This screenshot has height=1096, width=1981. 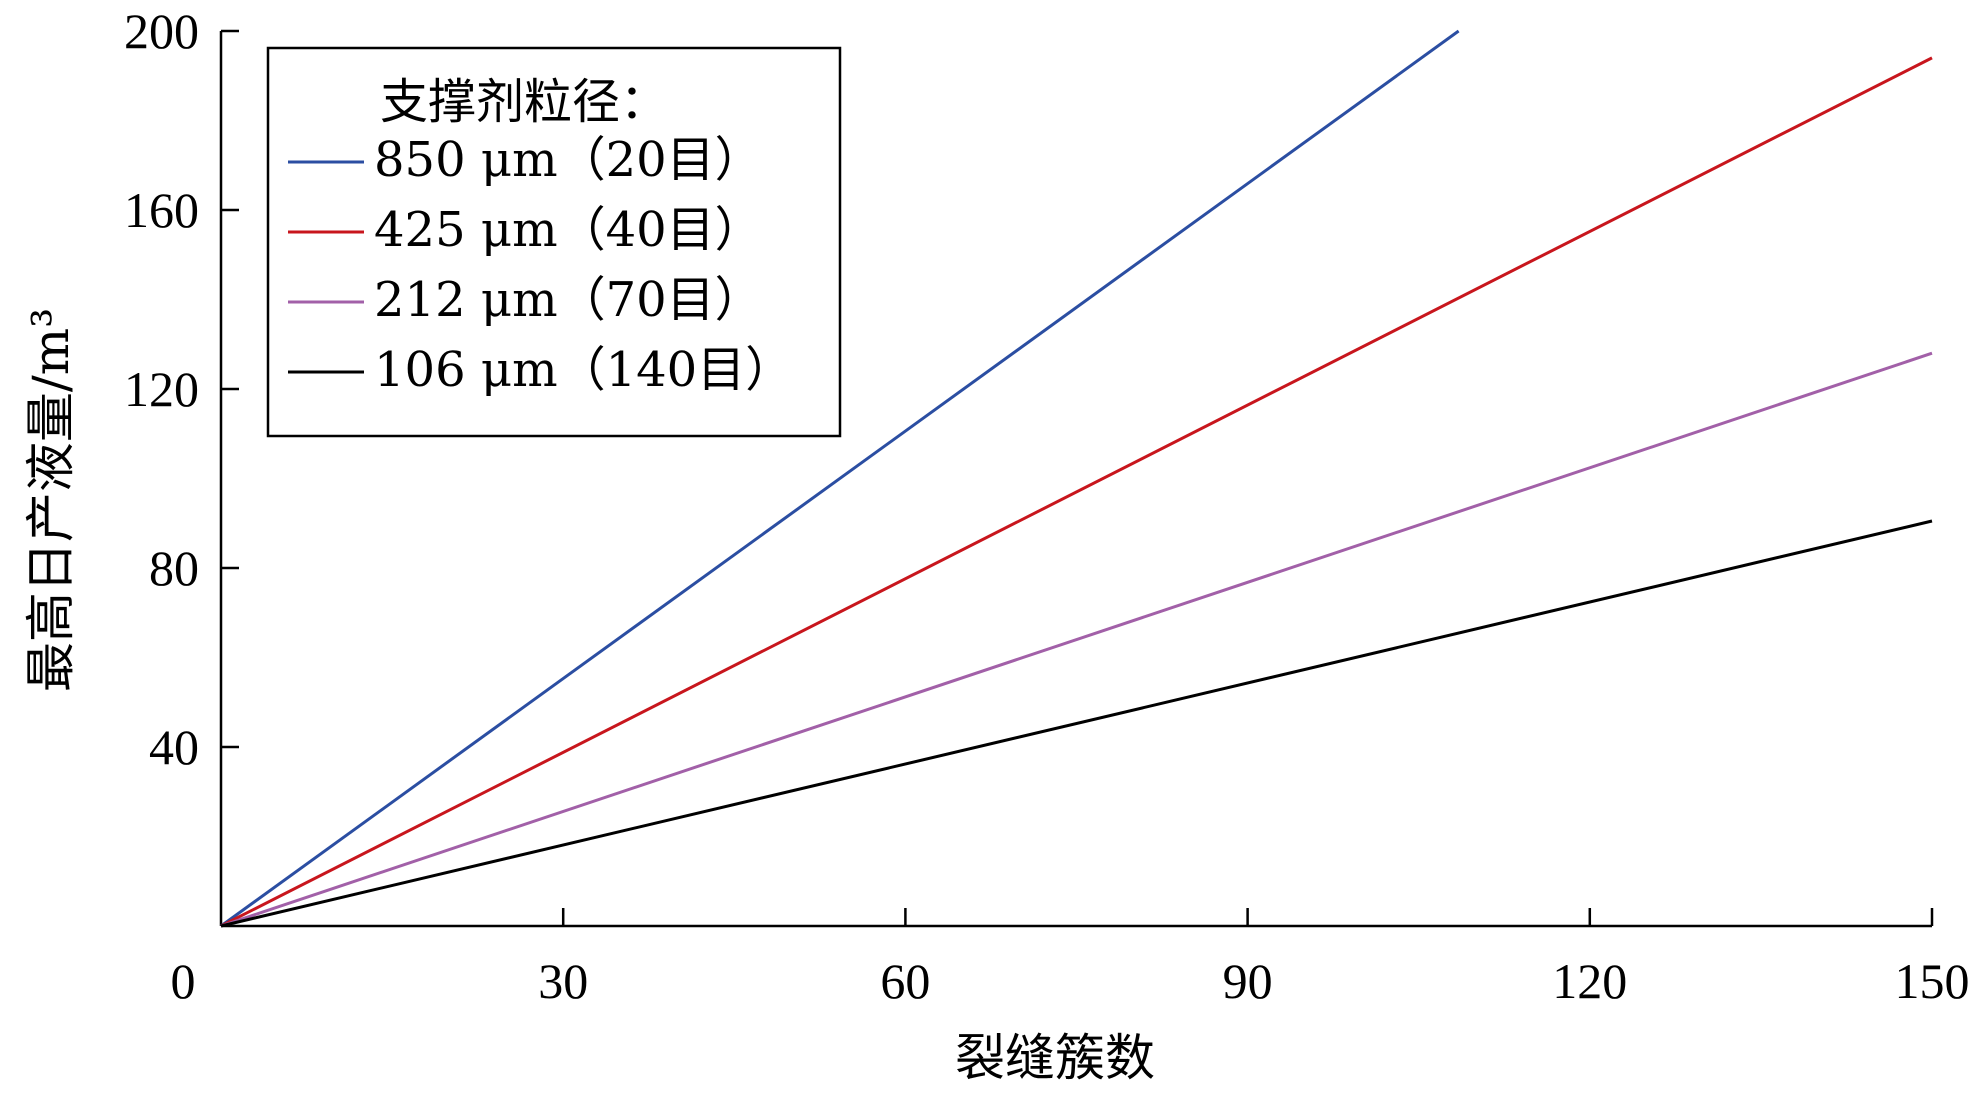 I want to click on y-tick-label: 120, so click(x=161, y=389).